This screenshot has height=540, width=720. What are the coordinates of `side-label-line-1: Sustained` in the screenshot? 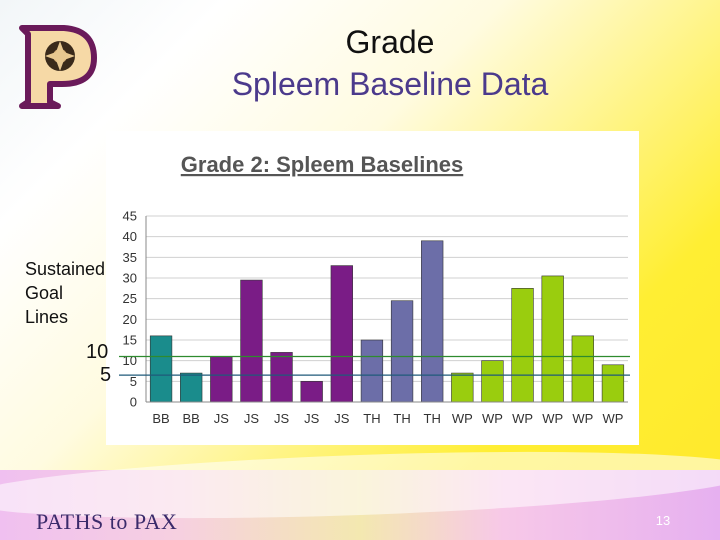 It's located at (65, 269).